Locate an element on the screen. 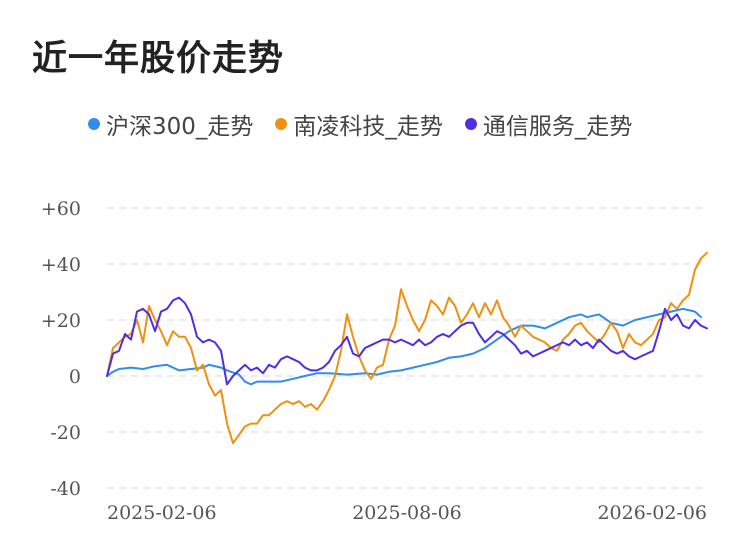  chart-title: 近一年股价走势 is located at coordinates (158, 59).